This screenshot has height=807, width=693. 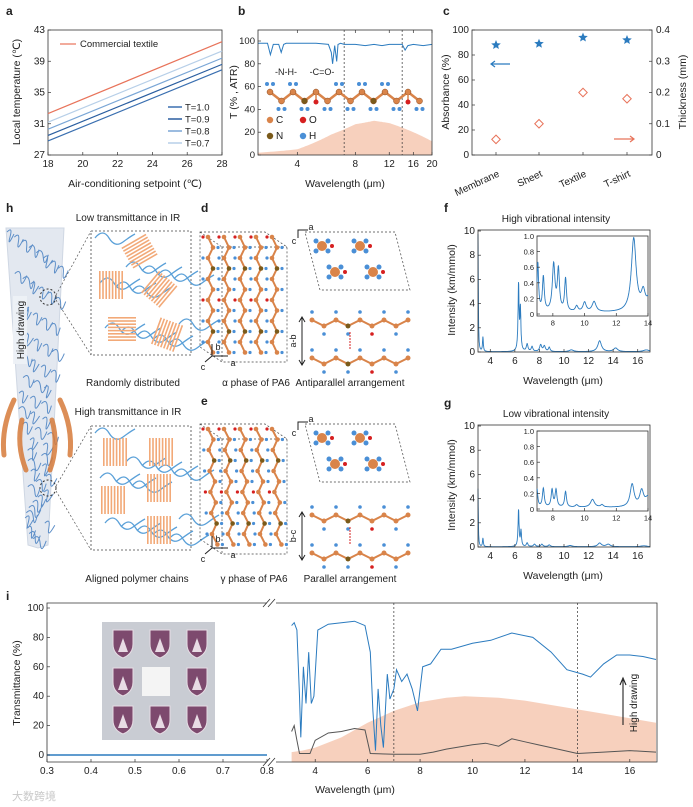 What do you see at coordinates (9, 427) in the screenshot?
I see `drawing-arrow-icon` at bounding box center [9, 427].